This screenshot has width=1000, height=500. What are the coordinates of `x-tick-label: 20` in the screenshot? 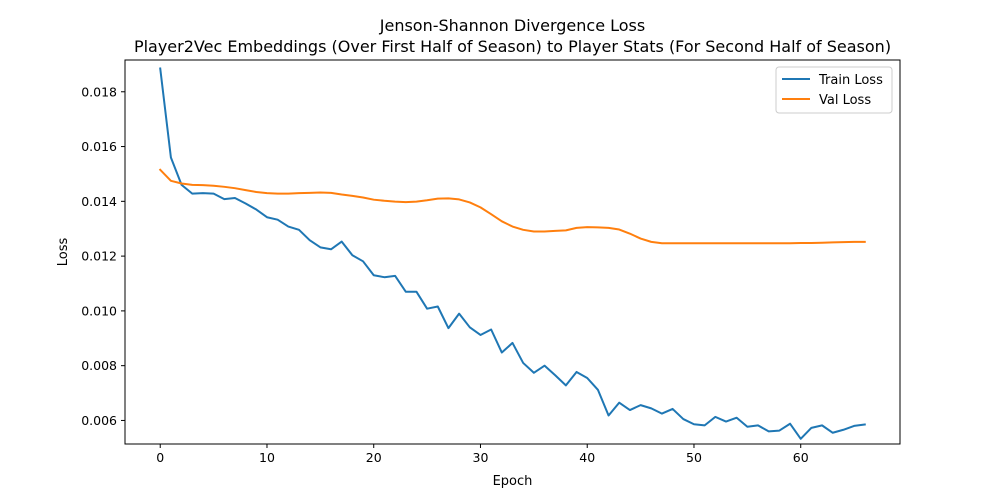 It's located at (374, 457).